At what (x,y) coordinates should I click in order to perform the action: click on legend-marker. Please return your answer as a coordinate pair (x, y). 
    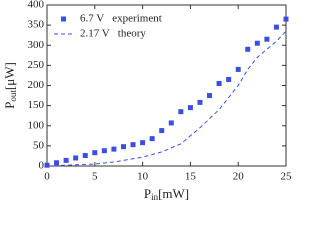
    Looking at the image, I should click on (63, 19).